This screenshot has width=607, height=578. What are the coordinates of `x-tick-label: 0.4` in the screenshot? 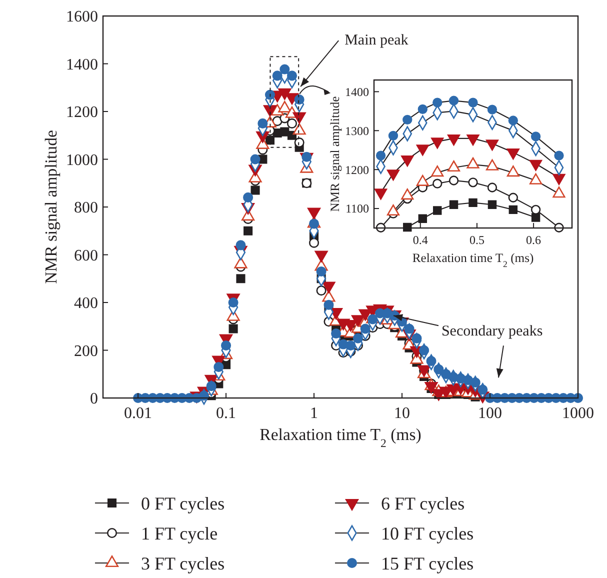 It's located at (420, 240).